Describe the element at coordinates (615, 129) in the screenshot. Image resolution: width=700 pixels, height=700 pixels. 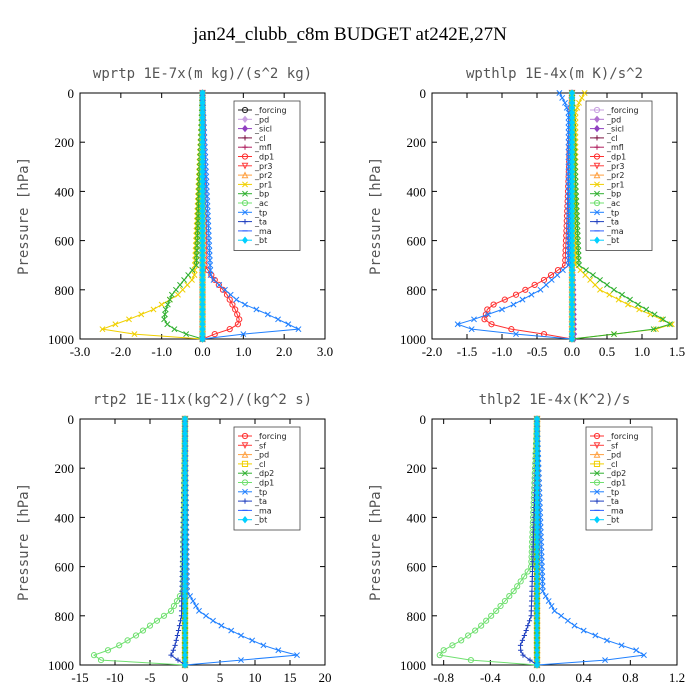
I see `legend-label: _sicl` at that location.